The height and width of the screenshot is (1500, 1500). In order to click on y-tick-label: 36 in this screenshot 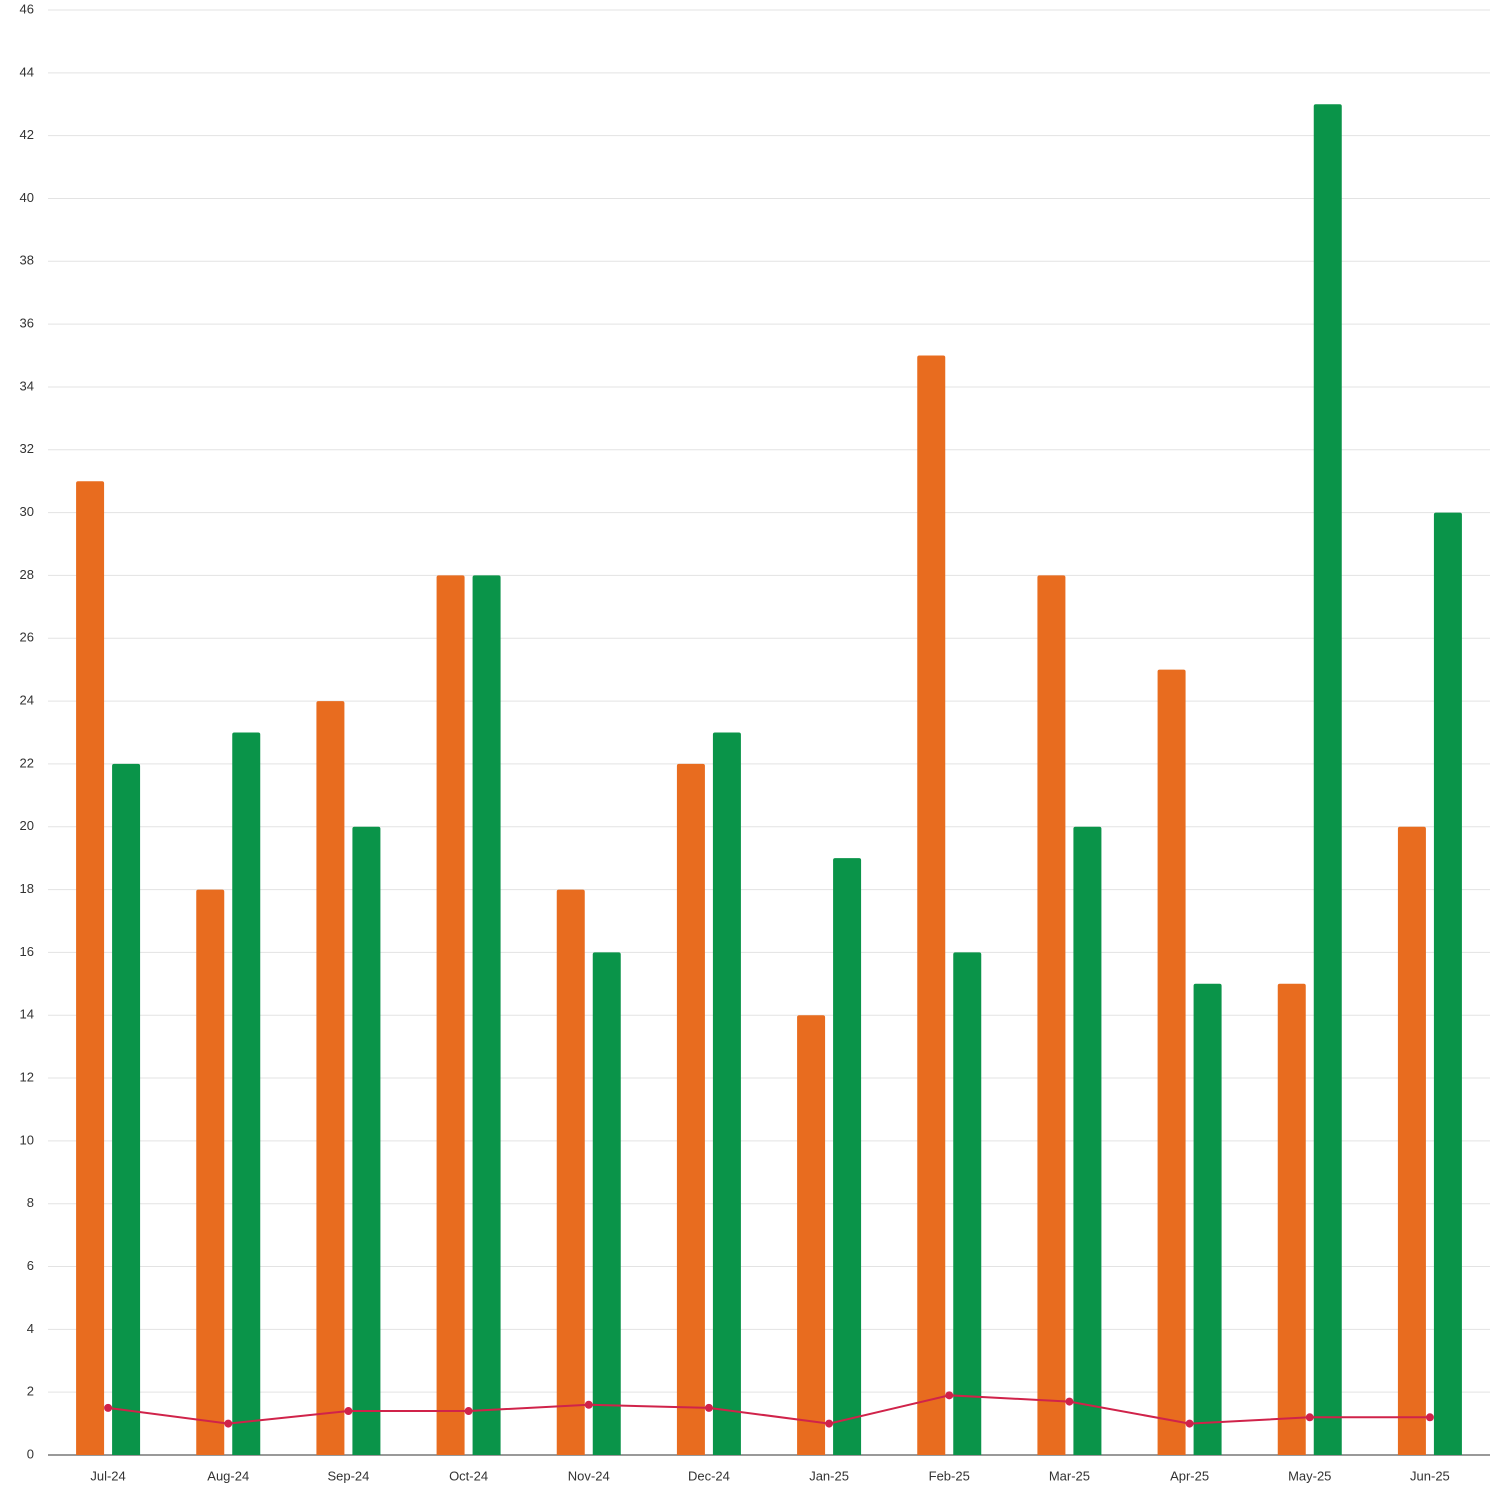, I will do `click(27, 323)`.